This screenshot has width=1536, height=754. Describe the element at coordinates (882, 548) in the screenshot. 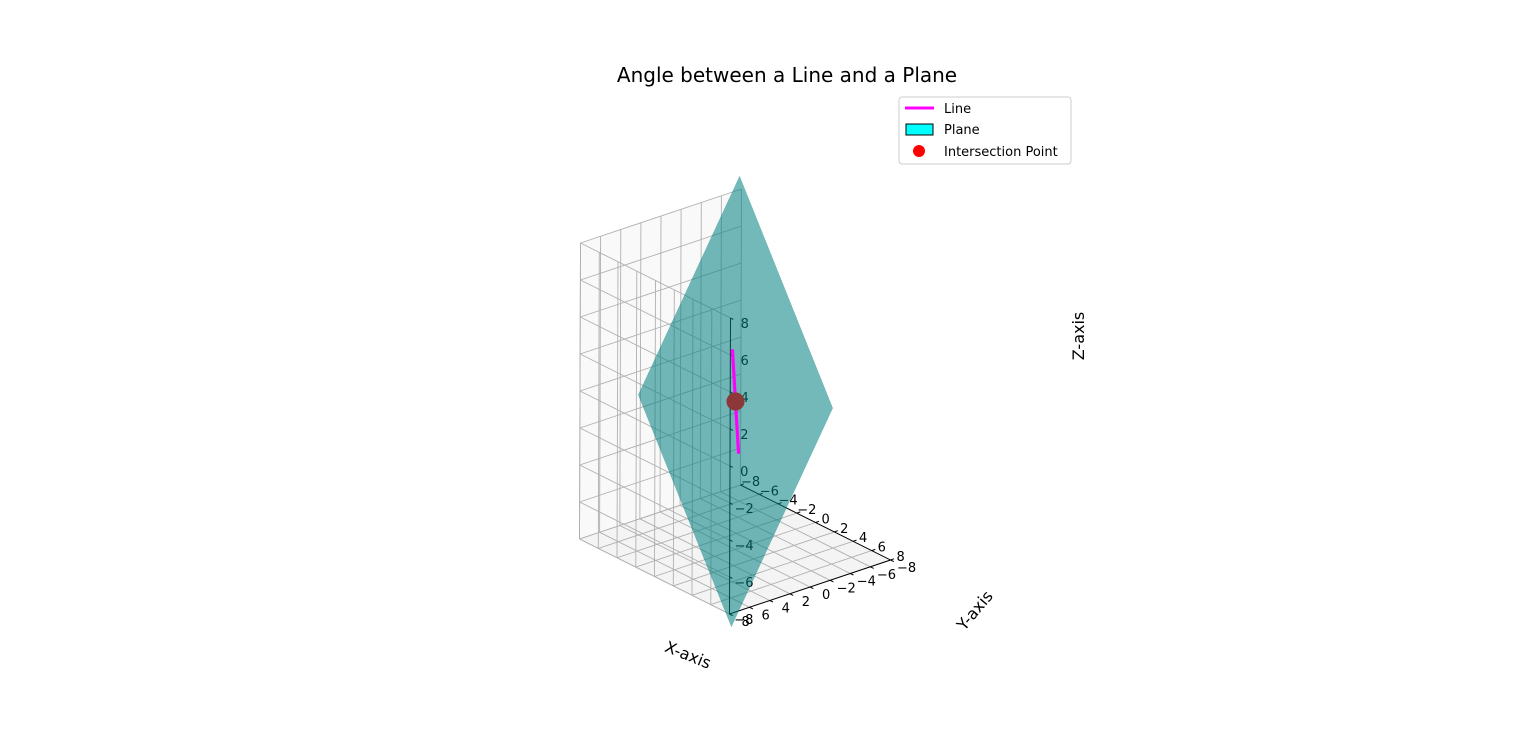

I see `x-tick-label: 6` at that location.